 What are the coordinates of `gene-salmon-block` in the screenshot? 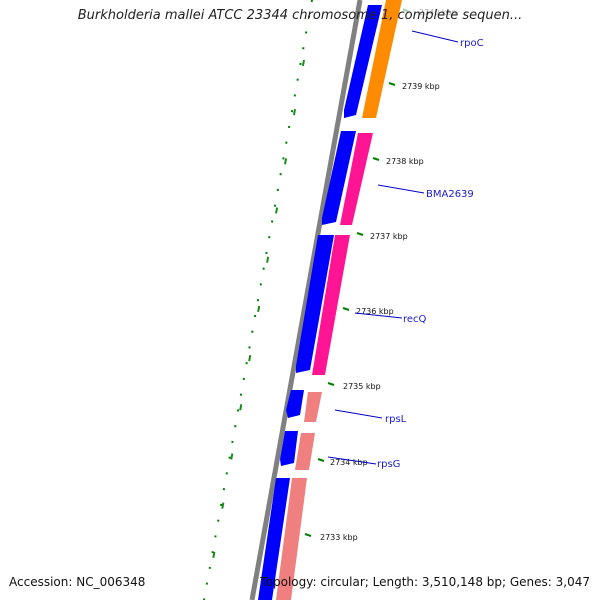 It's located at (291, 539).